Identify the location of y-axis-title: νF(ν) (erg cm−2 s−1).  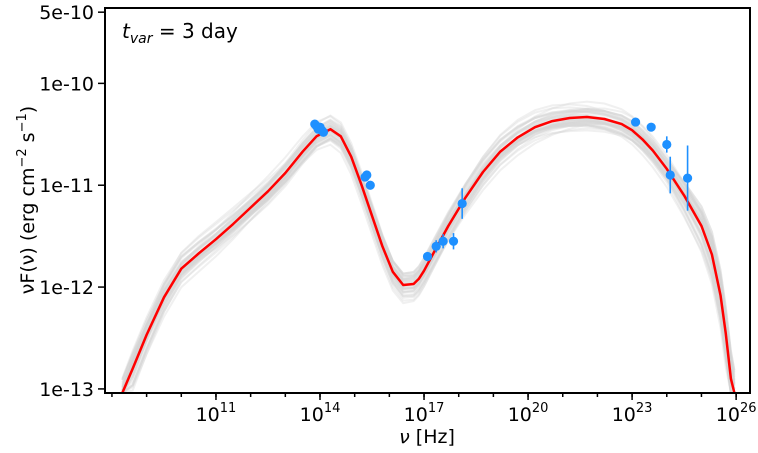
(27, 200).